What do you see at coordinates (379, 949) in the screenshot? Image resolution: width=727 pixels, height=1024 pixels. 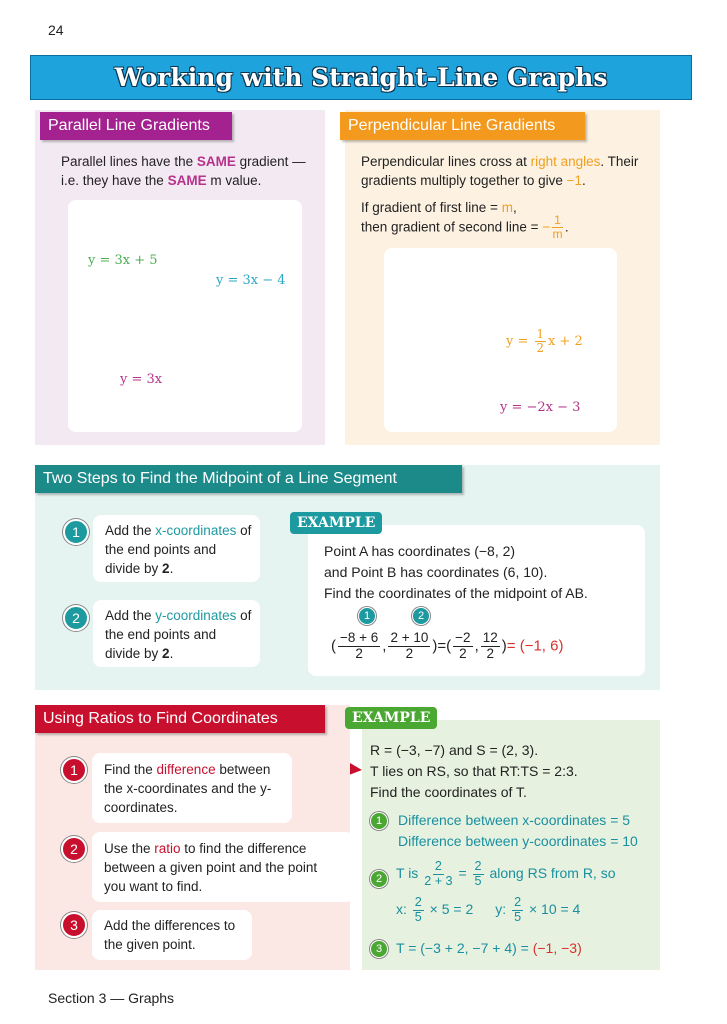 I see `marker: 3` at bounding box center [379, 949].